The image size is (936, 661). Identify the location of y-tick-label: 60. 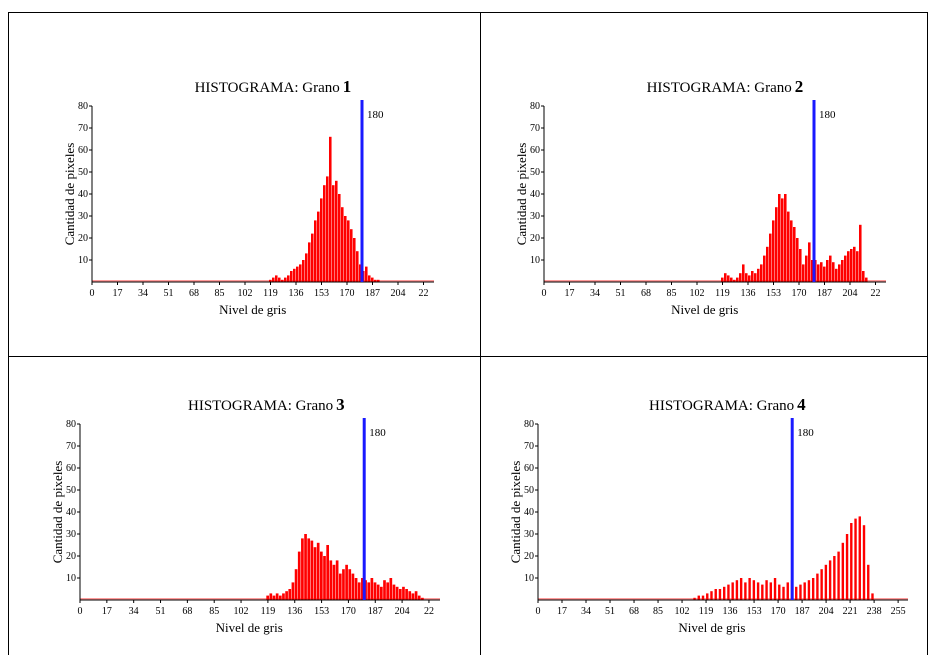
(535, 150).